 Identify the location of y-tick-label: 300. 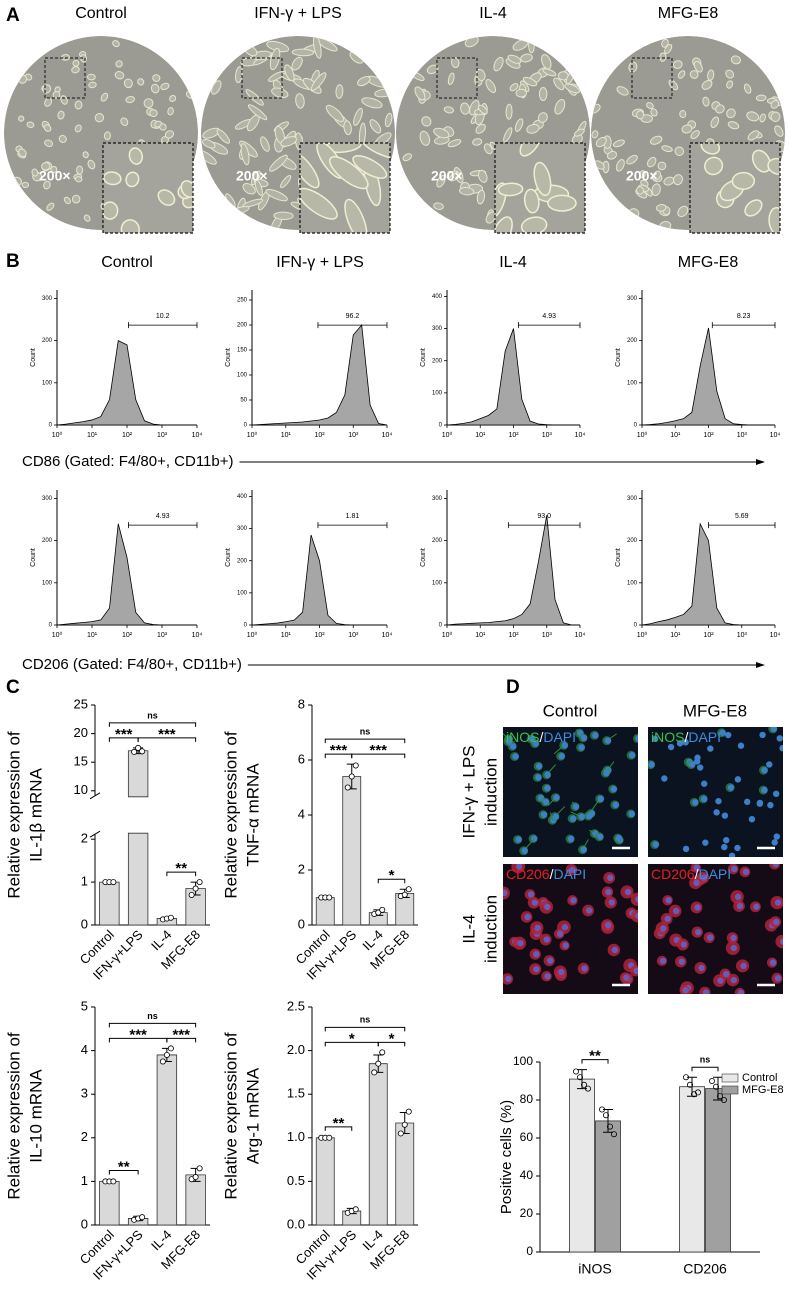
(437, 329).